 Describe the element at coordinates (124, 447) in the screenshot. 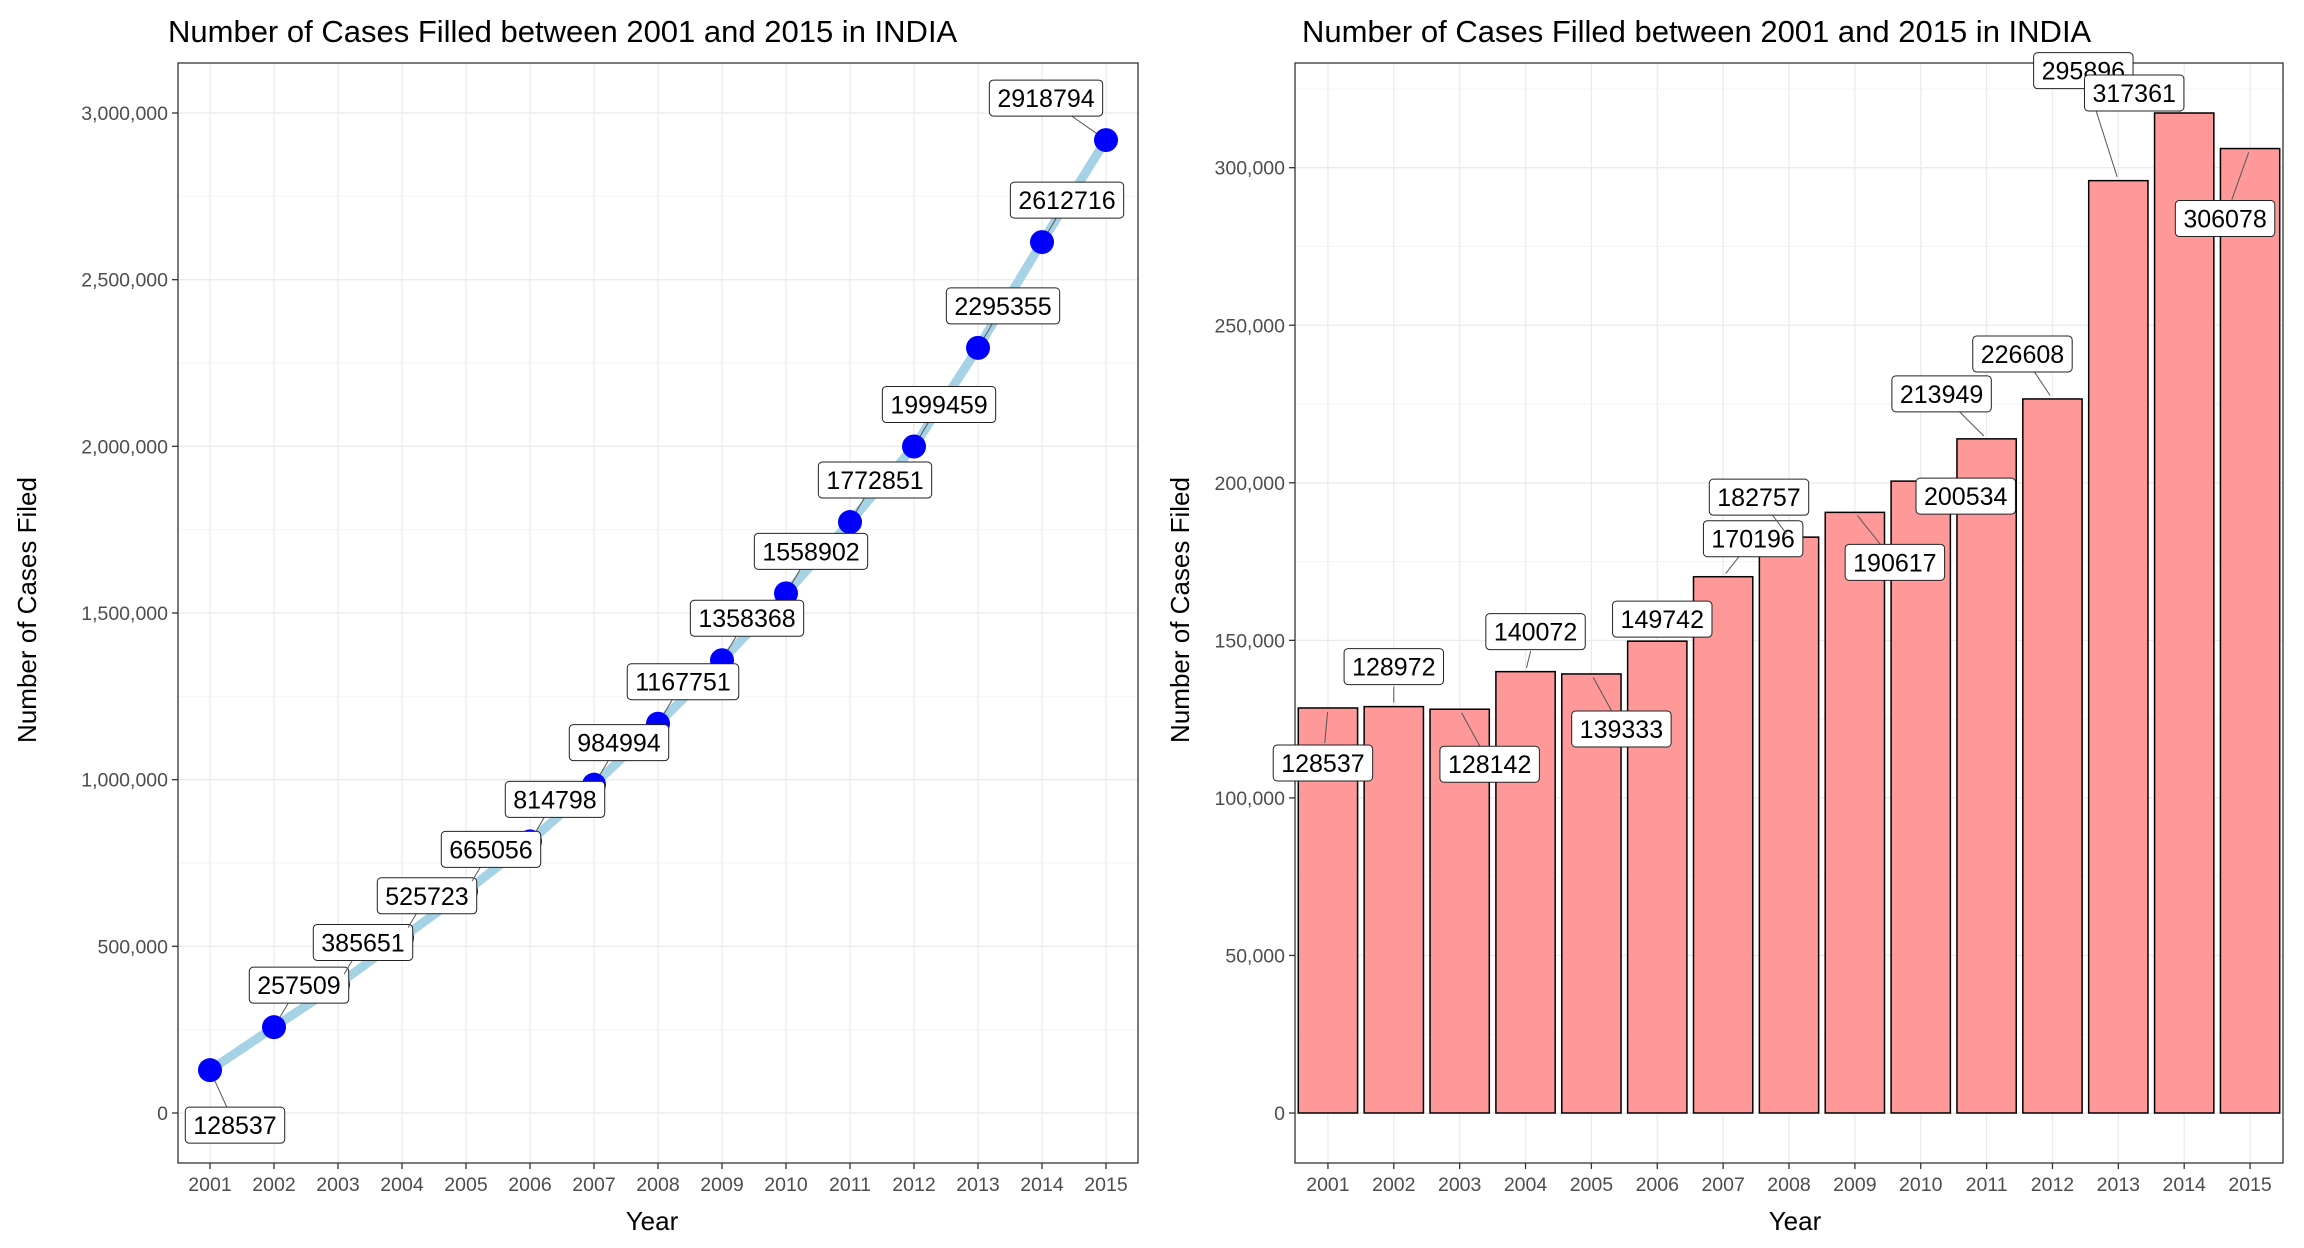

I see `y-tick-label: 2,000,000` at that location.